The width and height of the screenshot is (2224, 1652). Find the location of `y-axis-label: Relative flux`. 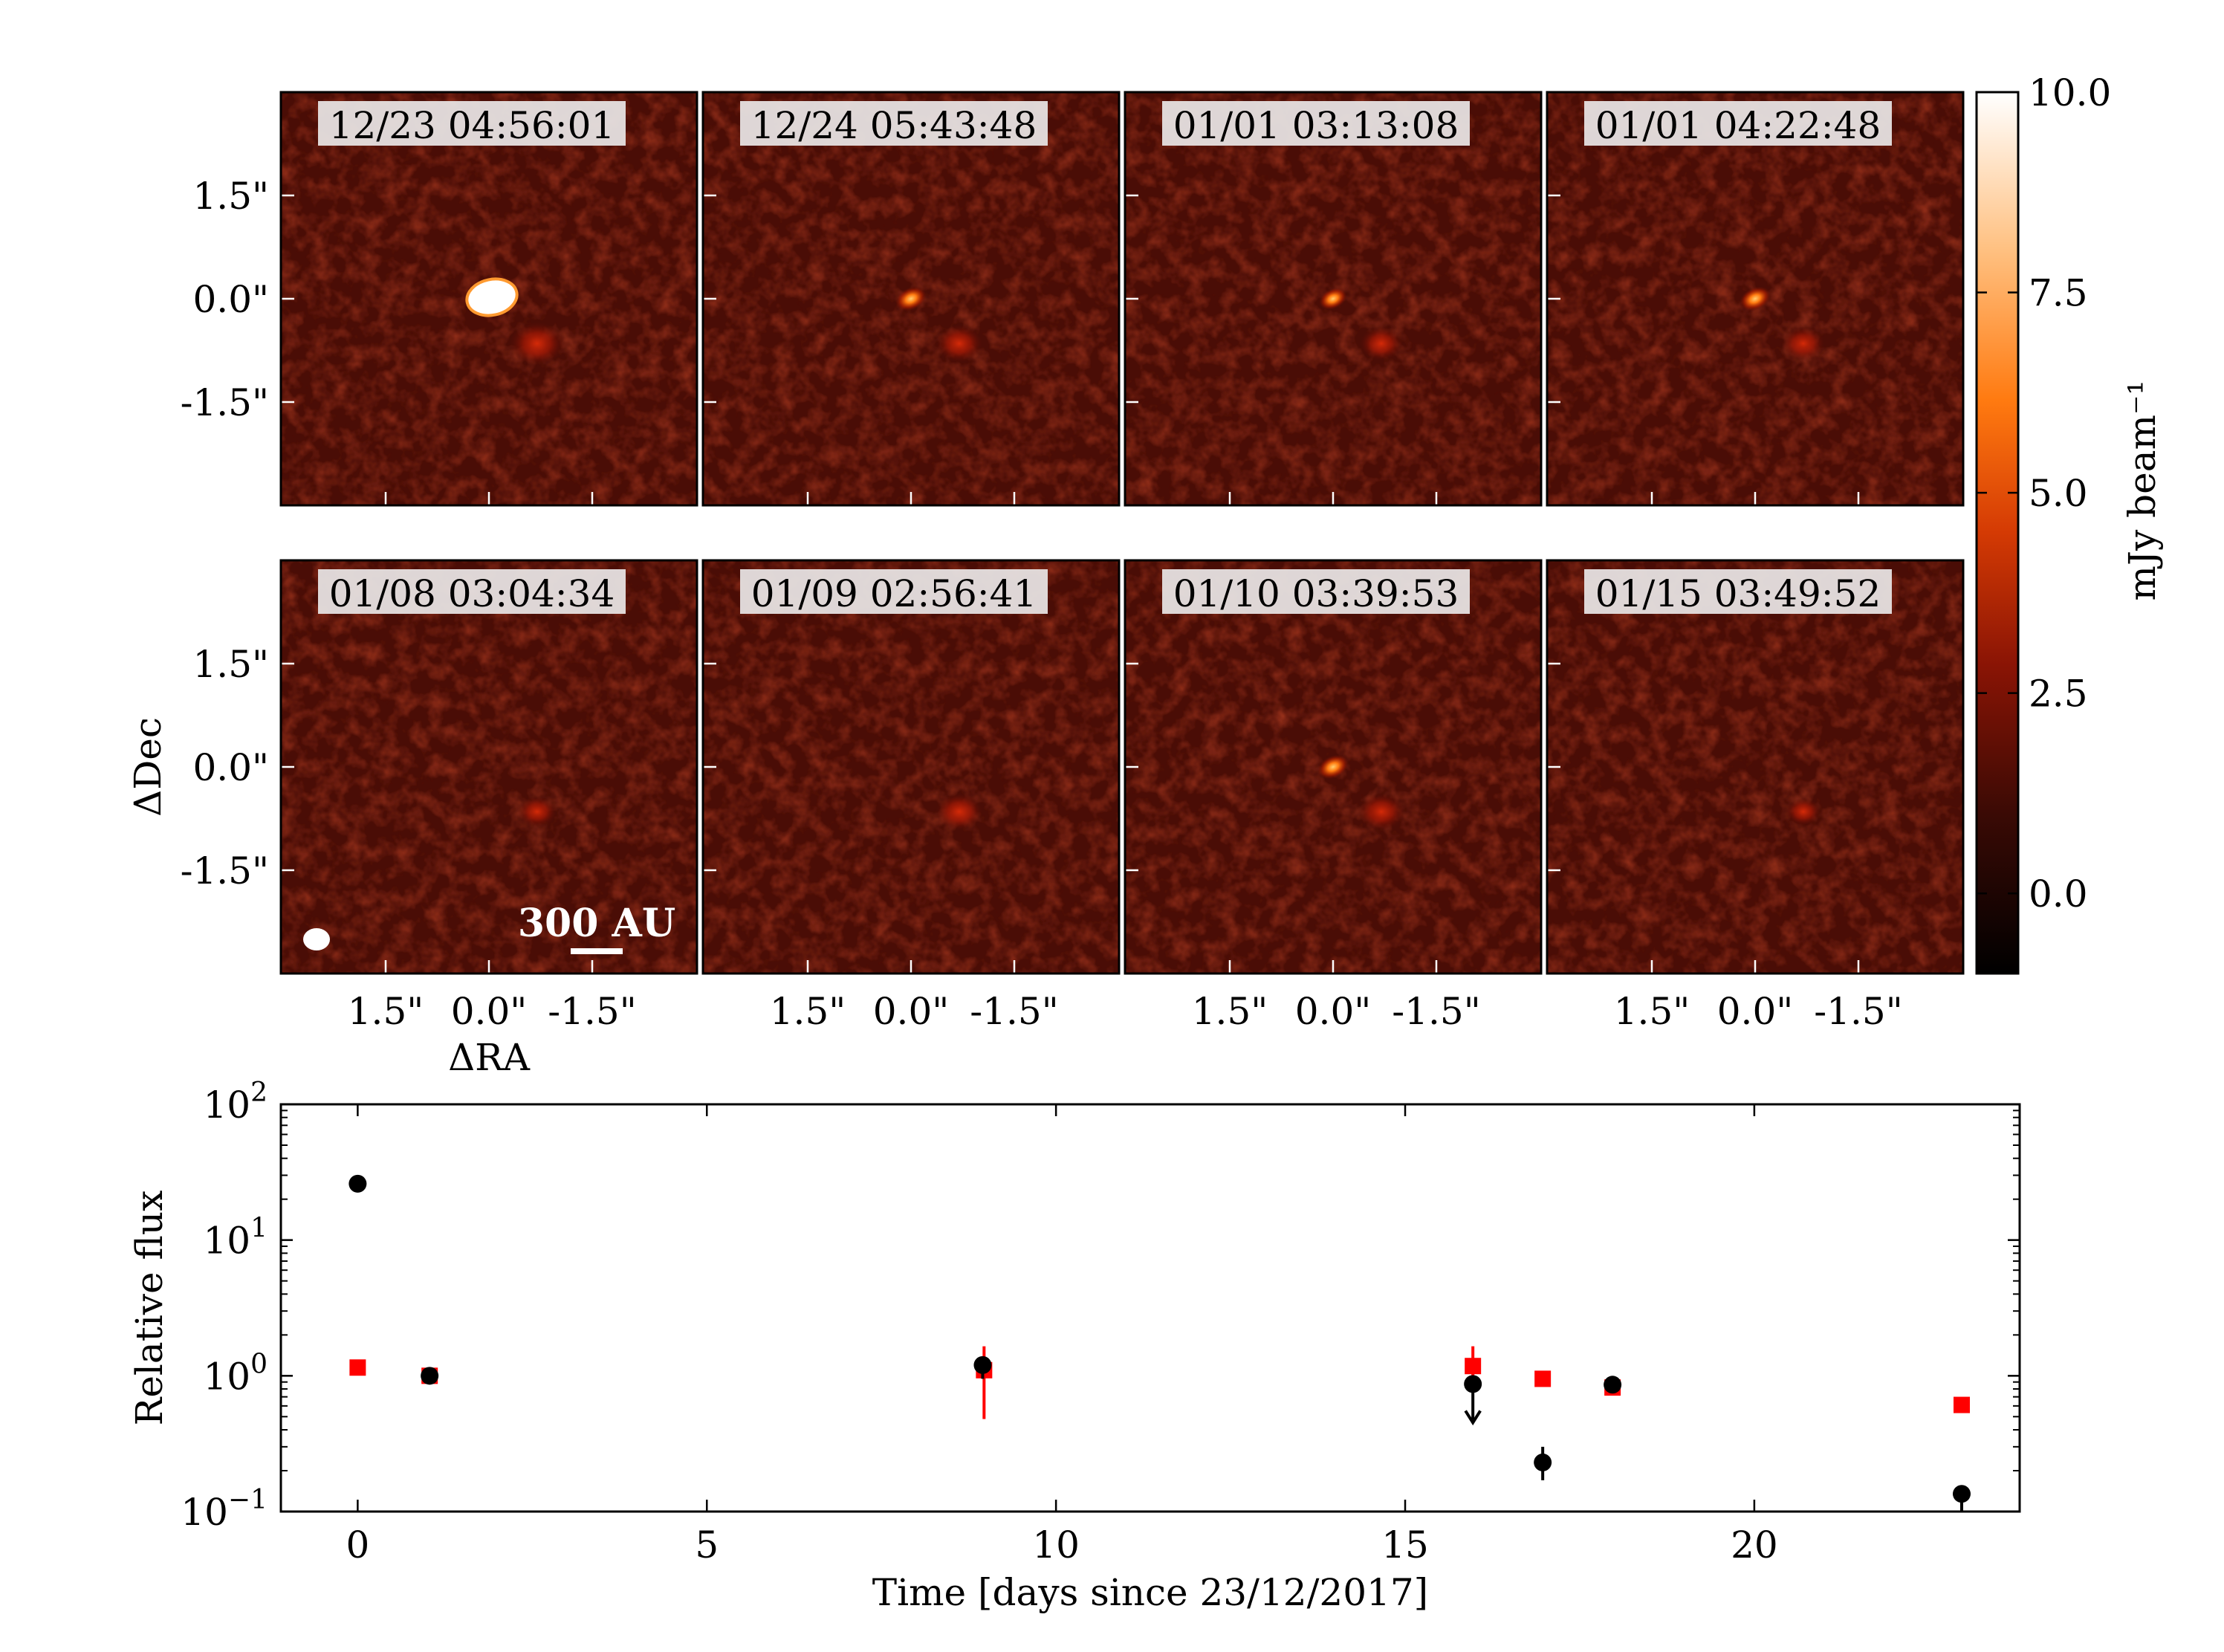

y-axis-label: Relative flux is located at coordinates (149, 1308).